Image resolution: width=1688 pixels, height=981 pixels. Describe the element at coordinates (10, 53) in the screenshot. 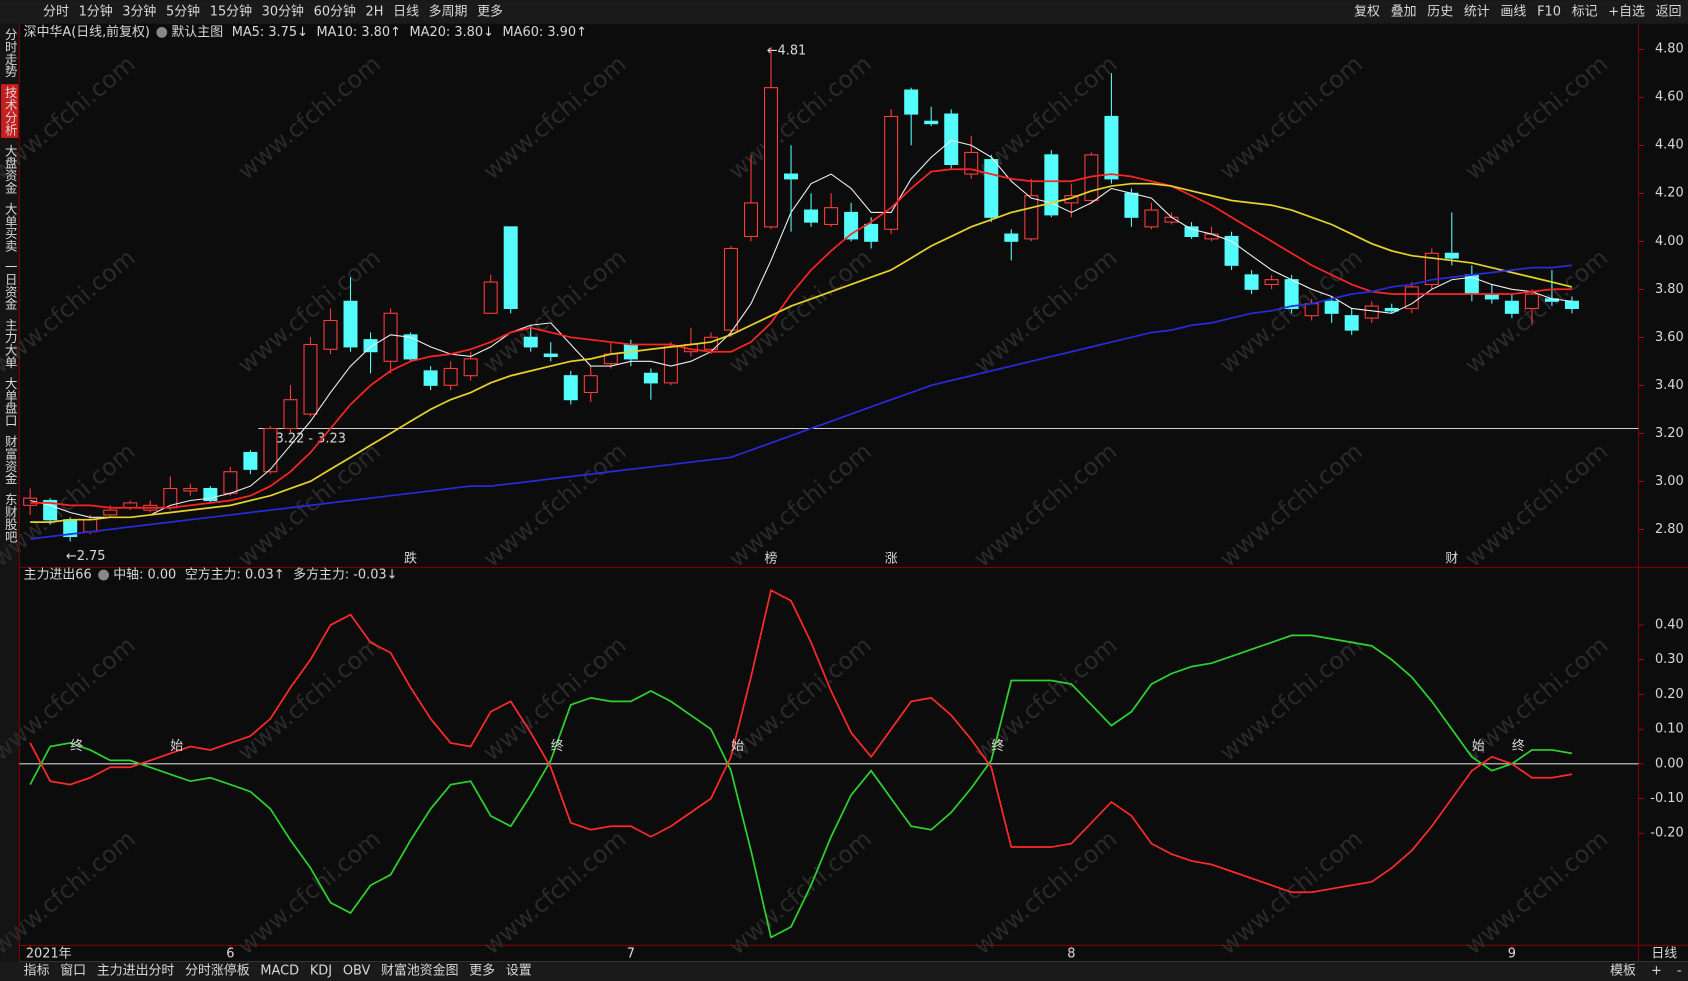

I see `sidebar-tab: 分时走势` at that location.